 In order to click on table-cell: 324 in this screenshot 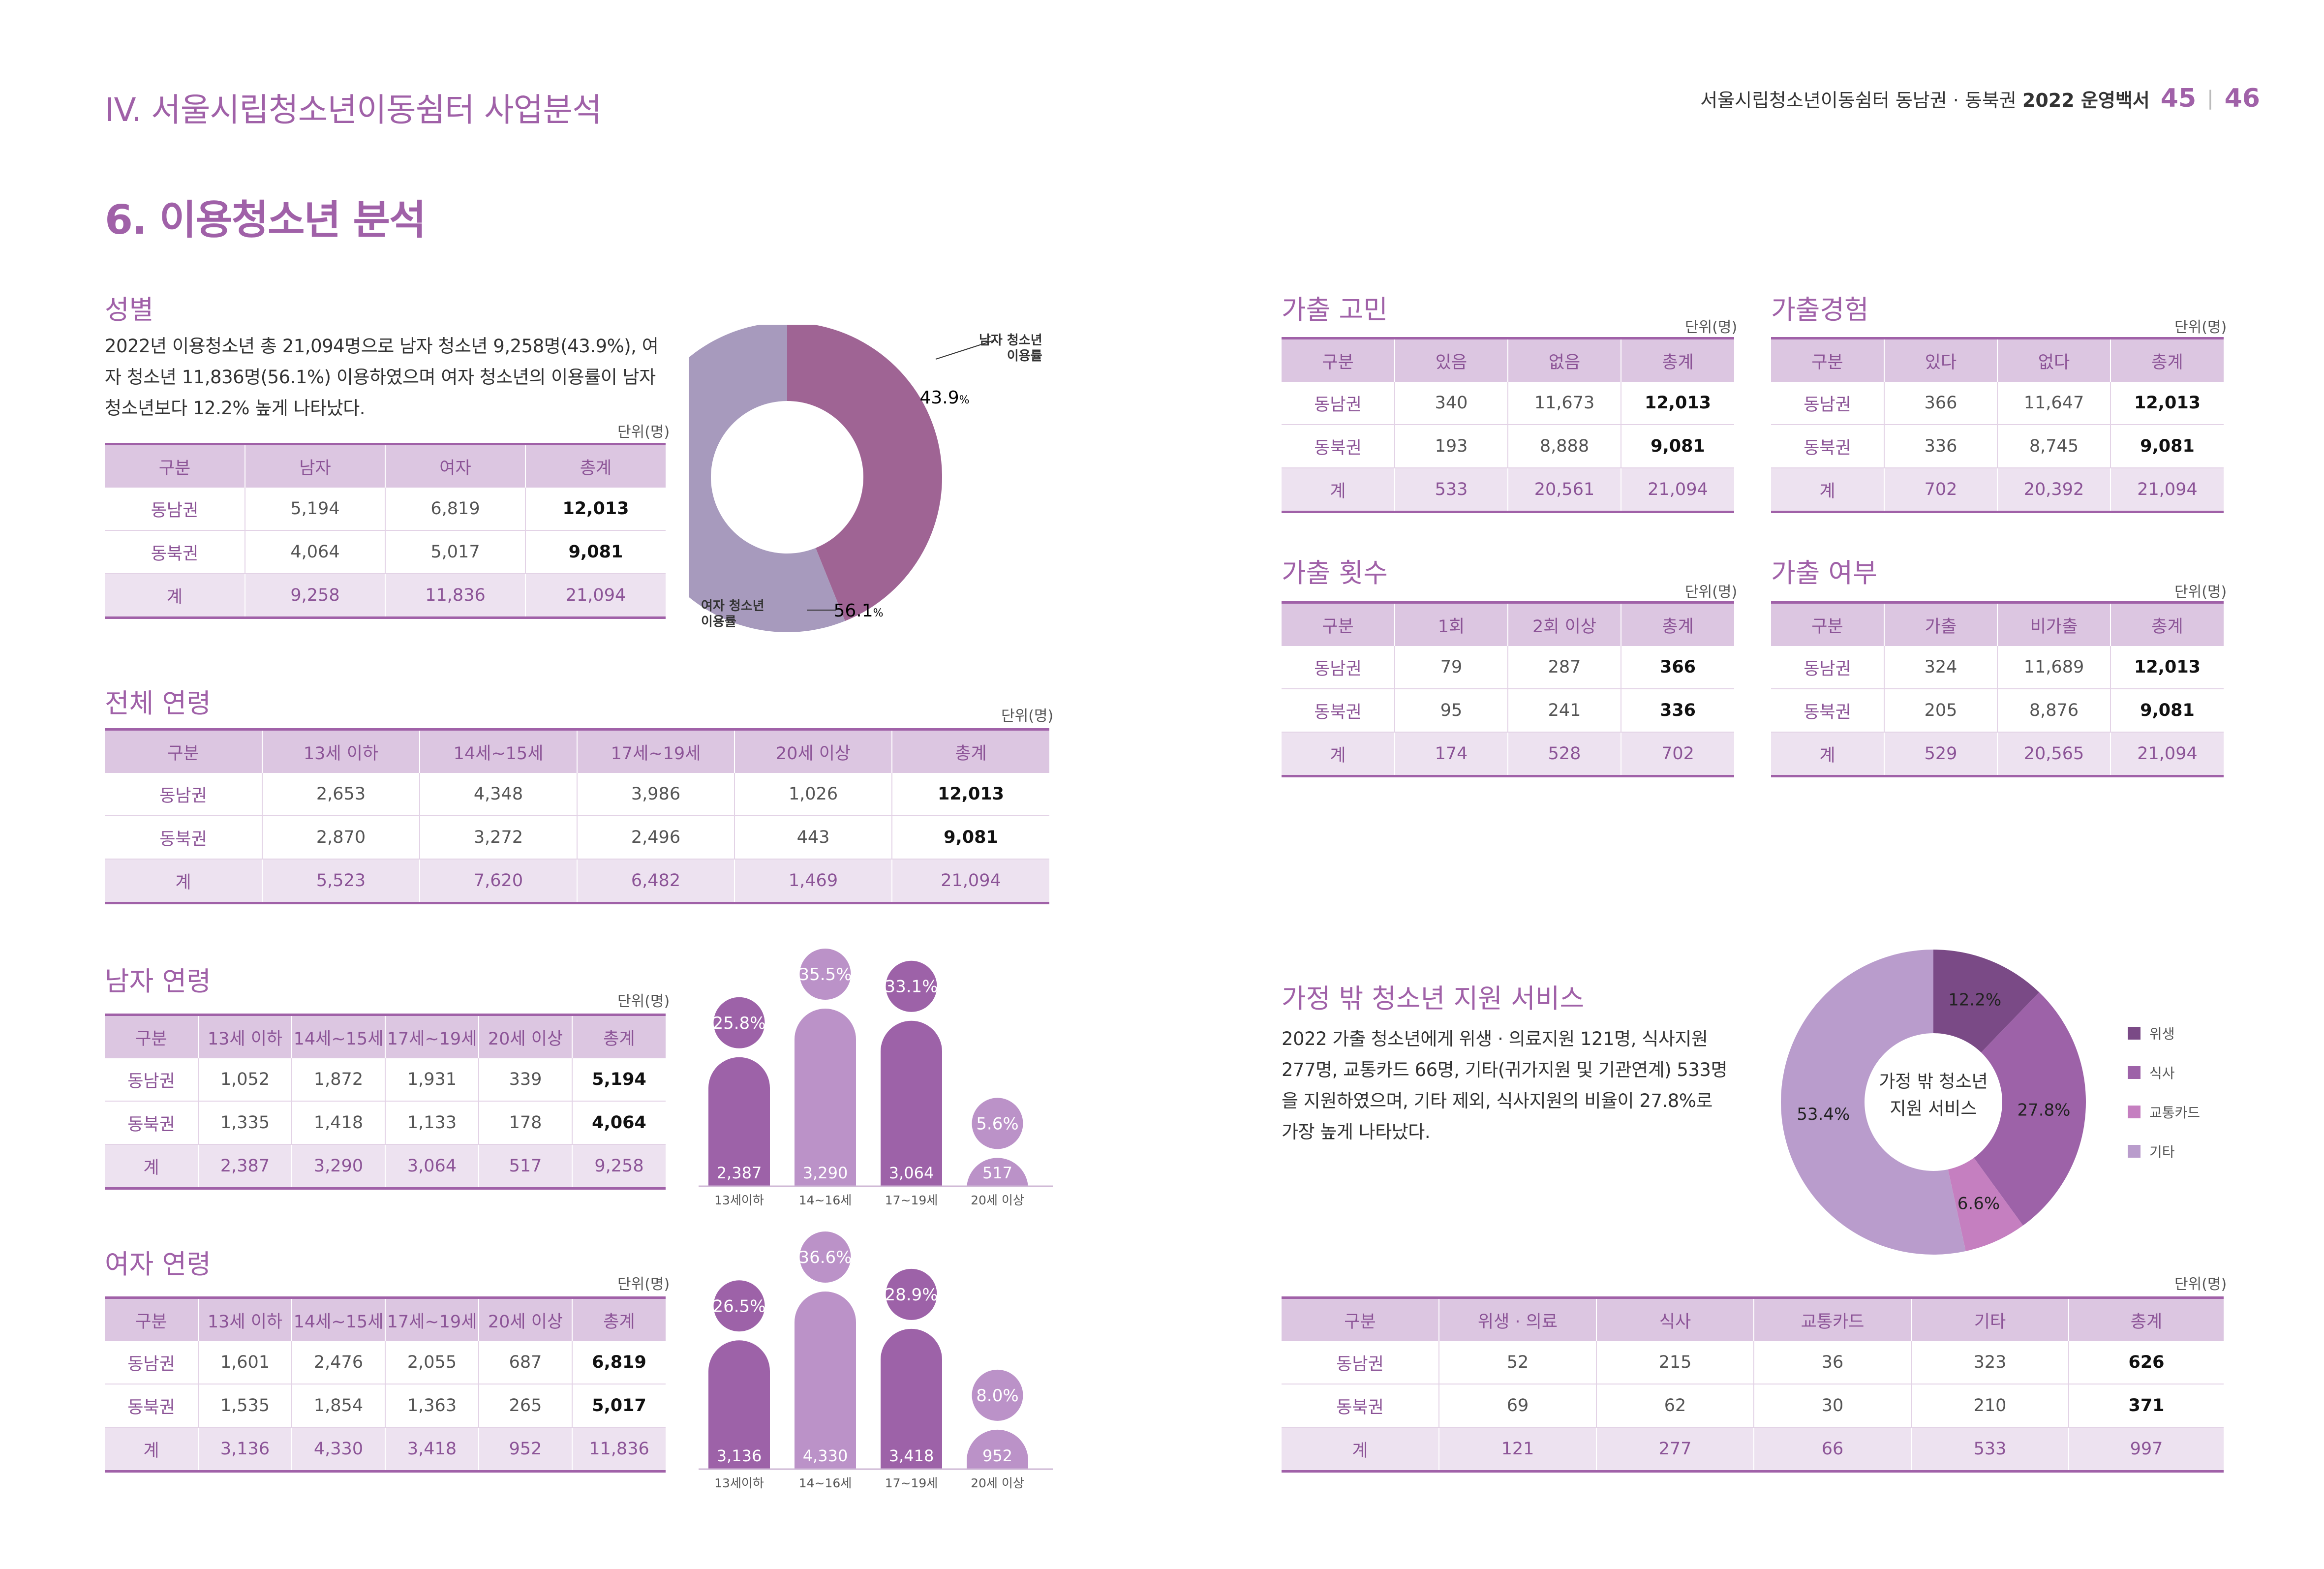, I will do `click(1940, 668)`.